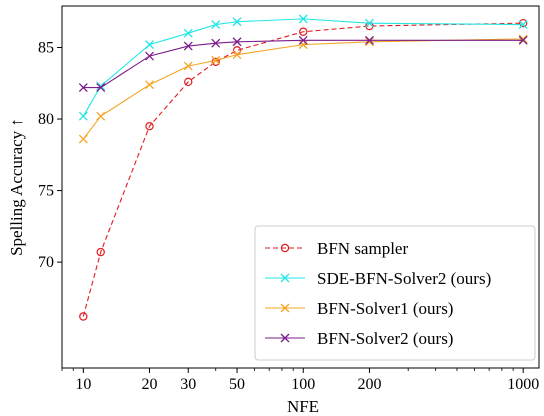  I want to click on x-tick-label: 1000, so click(523, 384).